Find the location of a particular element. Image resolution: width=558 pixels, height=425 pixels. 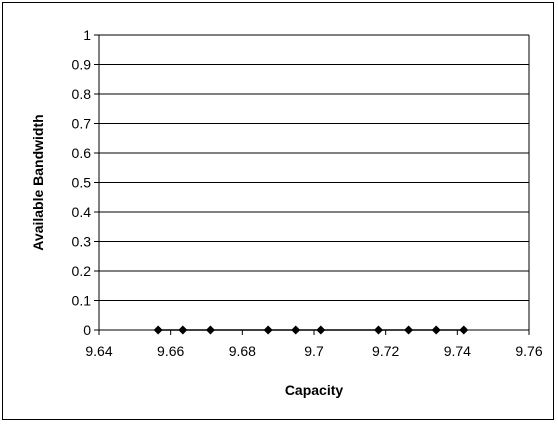

x-tick-labels: 9.64 9.66 9.68 9.7 9.72 9.74 9.76 is located at coordinates (313, 351).